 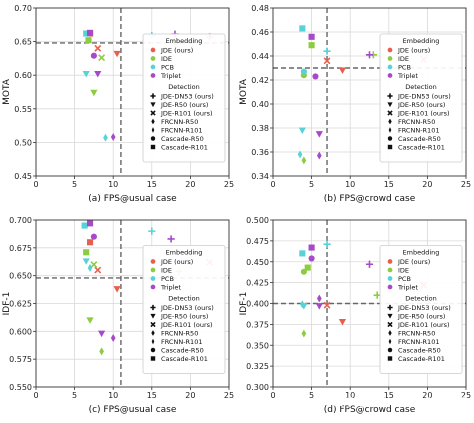 What do you see at coordinates (23, 75) in the screenshot?
I see `y-tick-label: 0.60` at bounding box center [23, 75].